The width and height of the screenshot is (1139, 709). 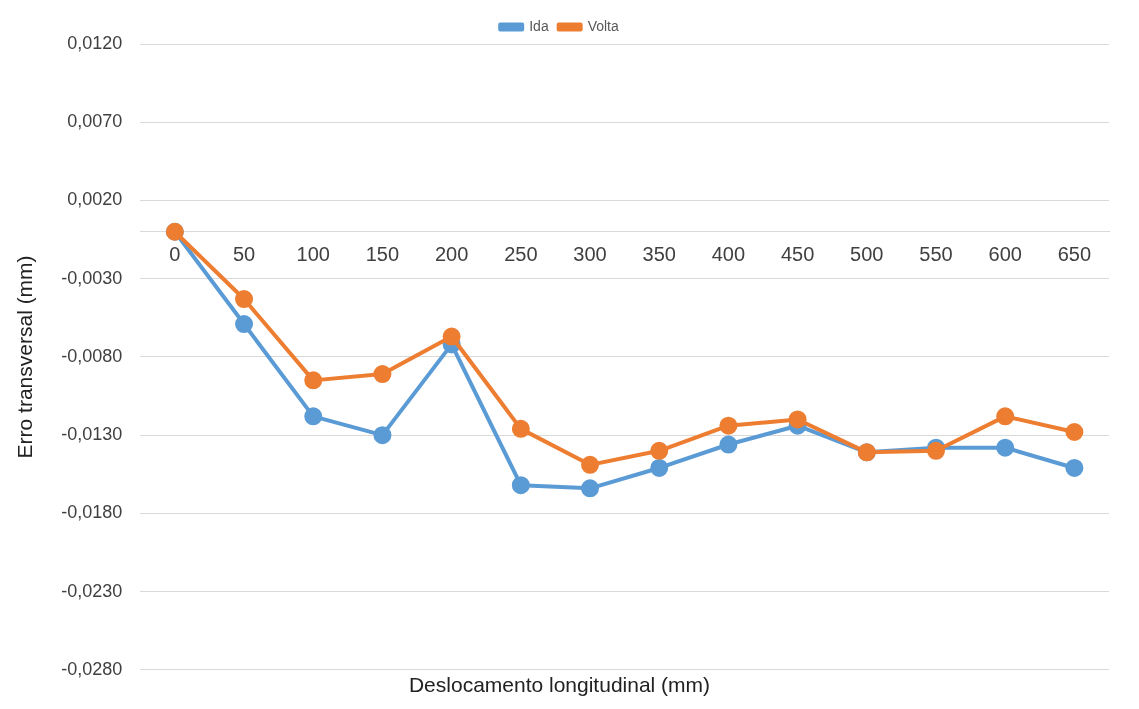 I want to click on x-tick-label: 0, so click(x=175, y=254).